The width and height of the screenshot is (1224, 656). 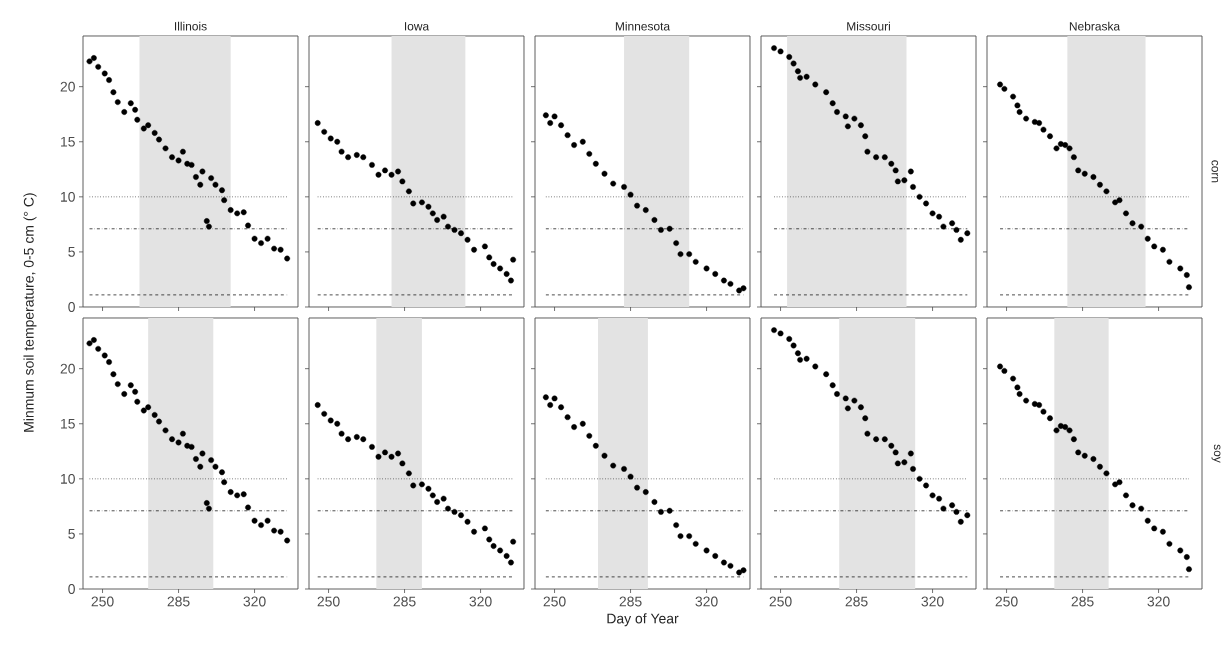 I want to click on y-axis-title: Minmum soil temperature, 0-5 cm (° C), so click(x=30, y=312).